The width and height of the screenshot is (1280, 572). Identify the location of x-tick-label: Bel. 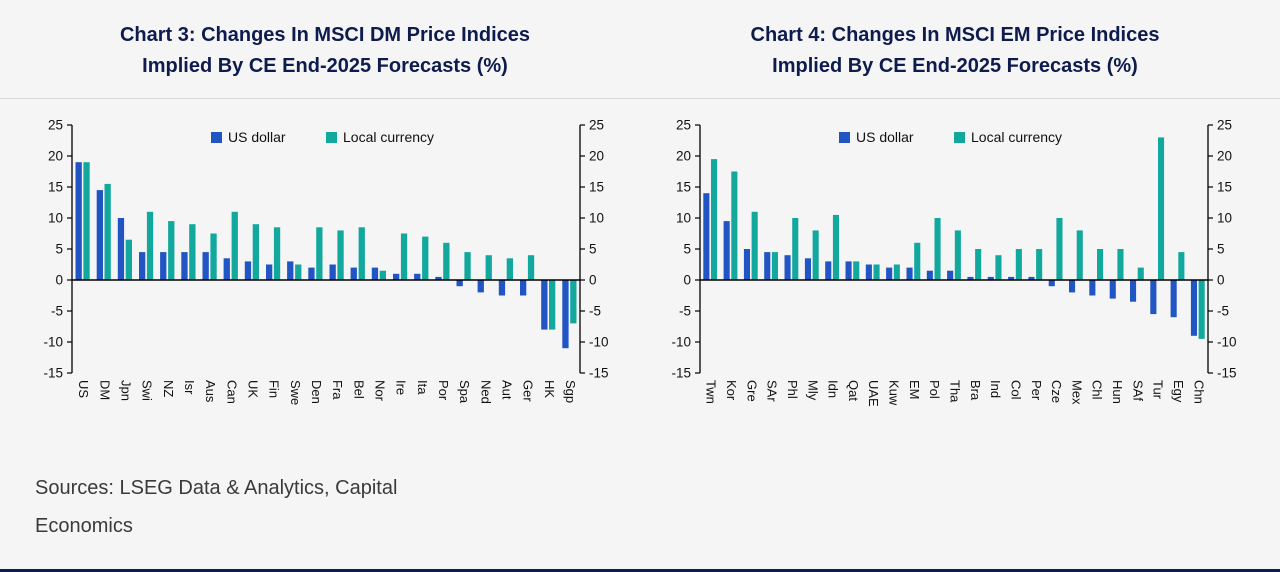
(358, 389).